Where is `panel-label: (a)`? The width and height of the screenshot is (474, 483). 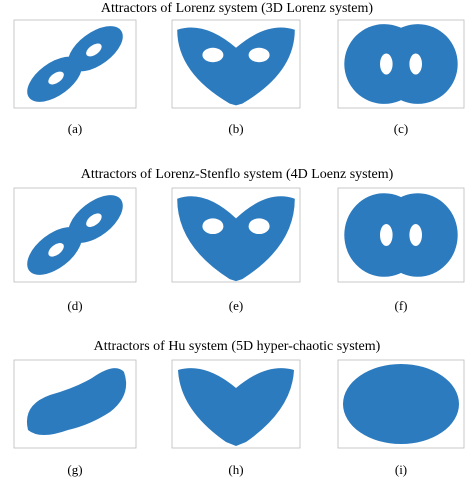
panel-label: (a) is located at coordinates (75, 128).